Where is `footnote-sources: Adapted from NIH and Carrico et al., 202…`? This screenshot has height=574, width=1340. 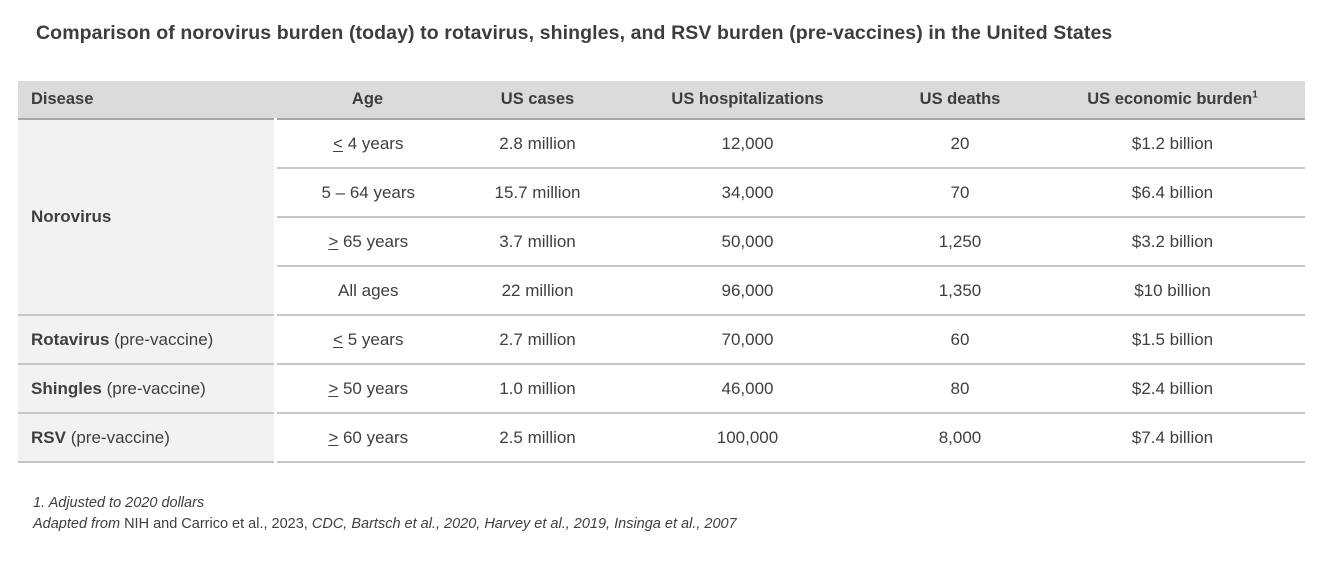 footnote-sources: Adapted from NIH and Carrico et al., 202… is located at coordinates (686, 524).